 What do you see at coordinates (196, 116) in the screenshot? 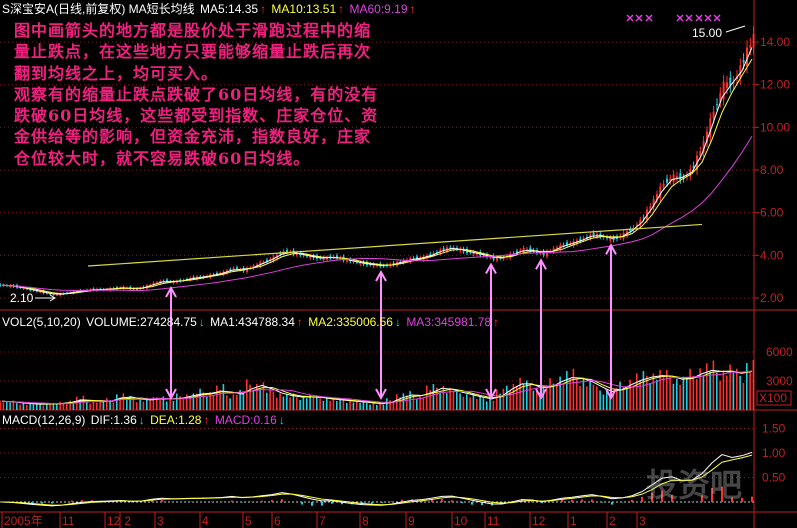
I see `annotation-line: 跌破60日均线，这些都受到指数、庄家仓位、资` at bounding box center [196, 116].